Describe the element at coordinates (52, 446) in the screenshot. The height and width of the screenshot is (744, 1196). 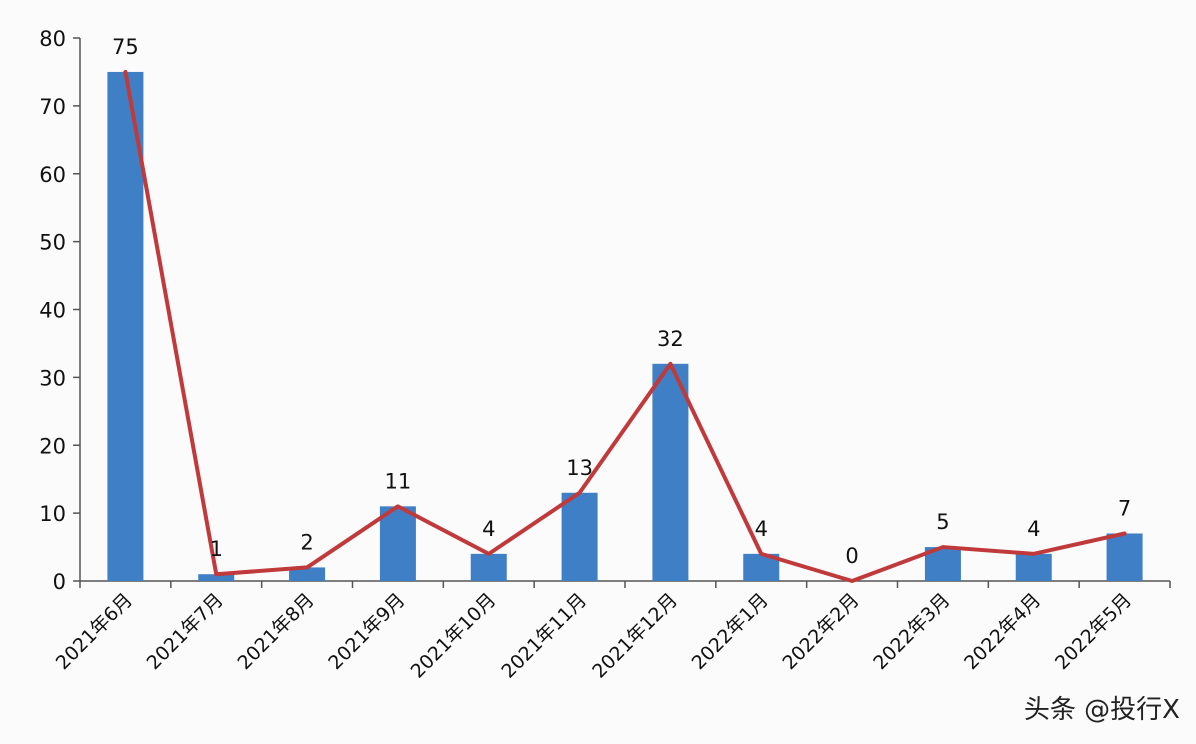
I see `y-tick-label: 20` at that location.